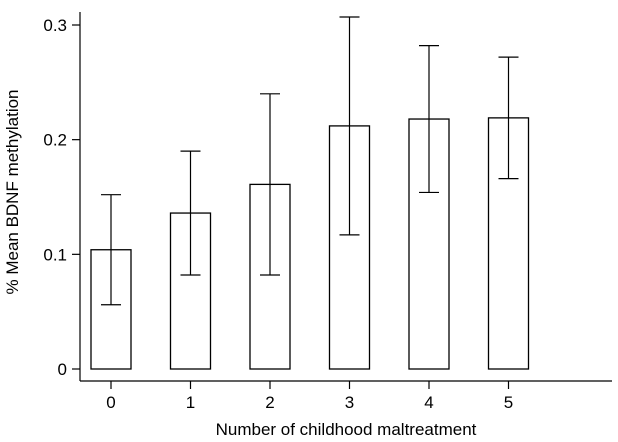 The height and width of the screenshot is (442, 618). I want to click on y-axis-label: % Mean BDNF methylation, so click(12, 191).